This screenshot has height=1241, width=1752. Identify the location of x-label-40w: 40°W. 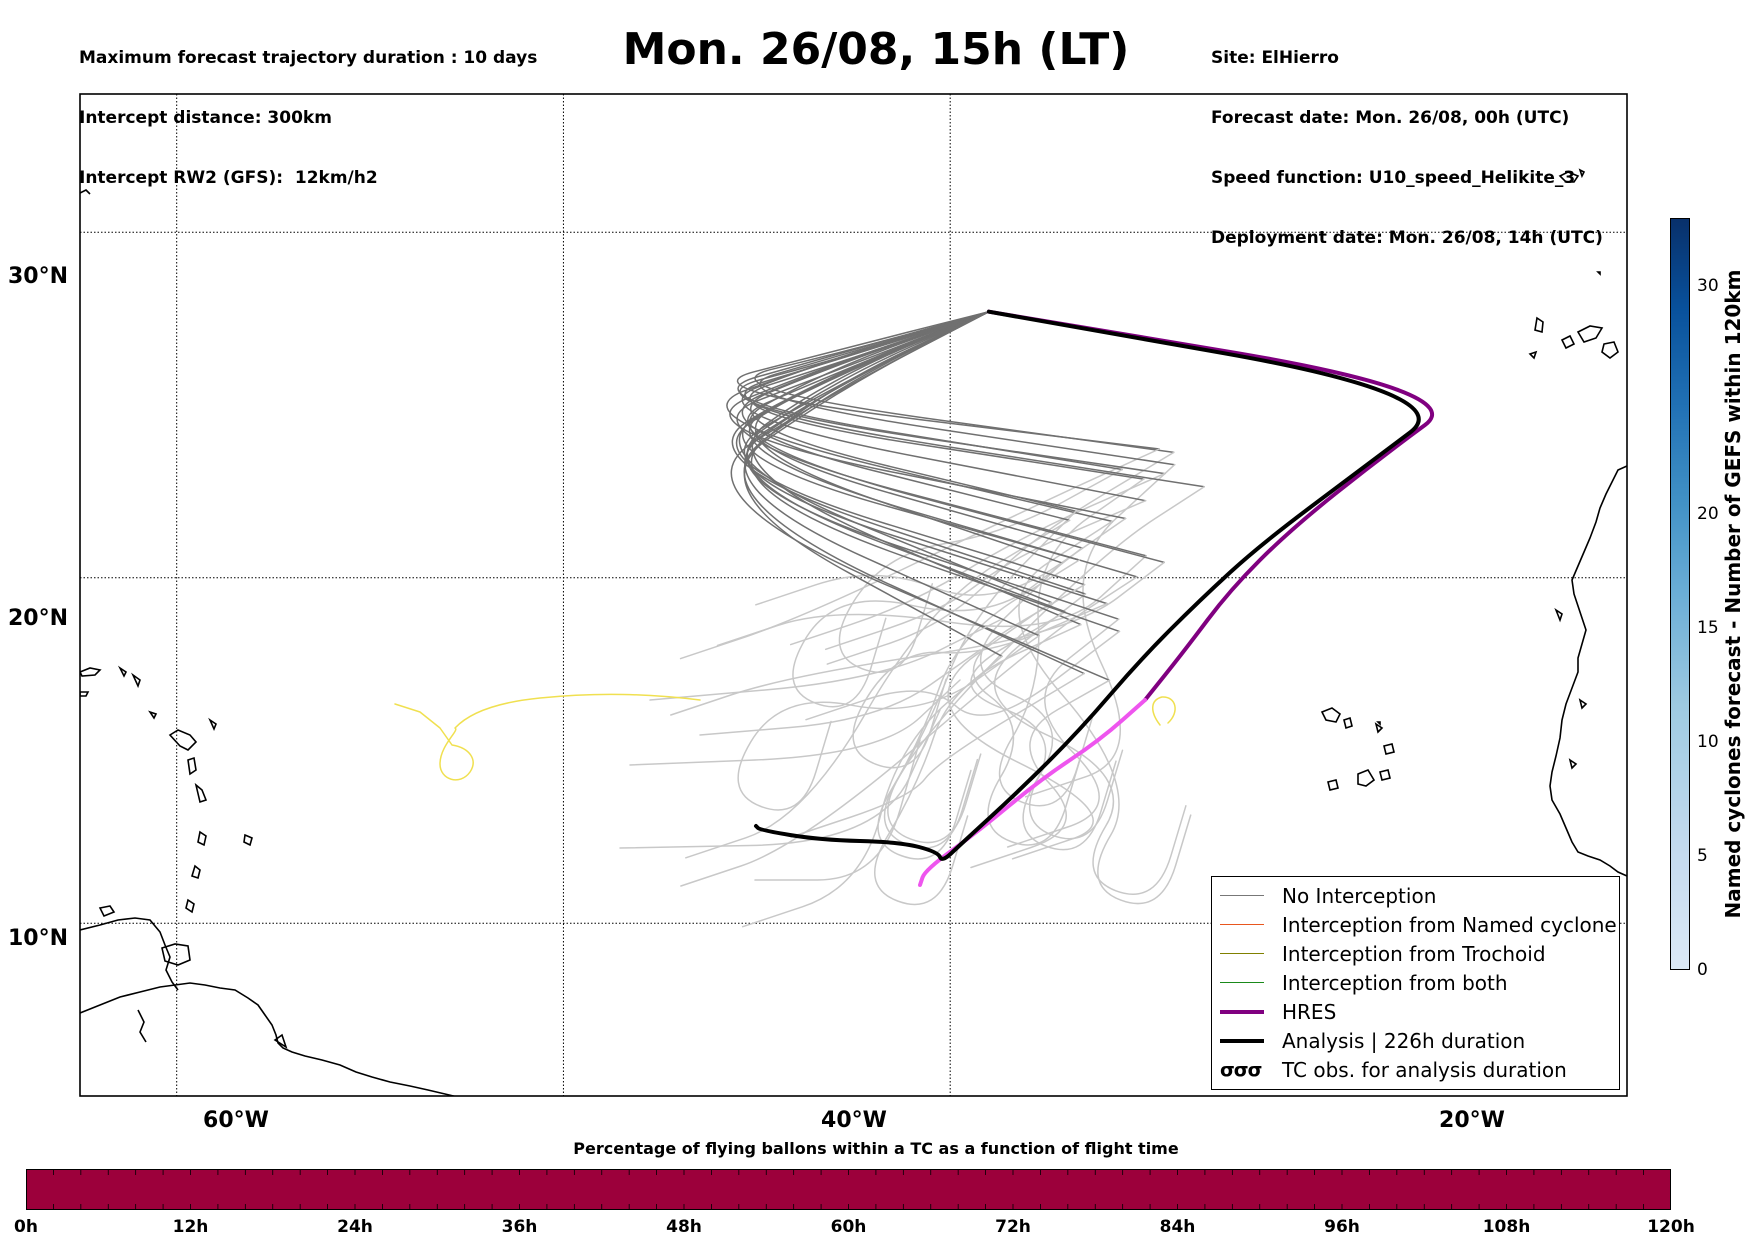
(854, 1120).